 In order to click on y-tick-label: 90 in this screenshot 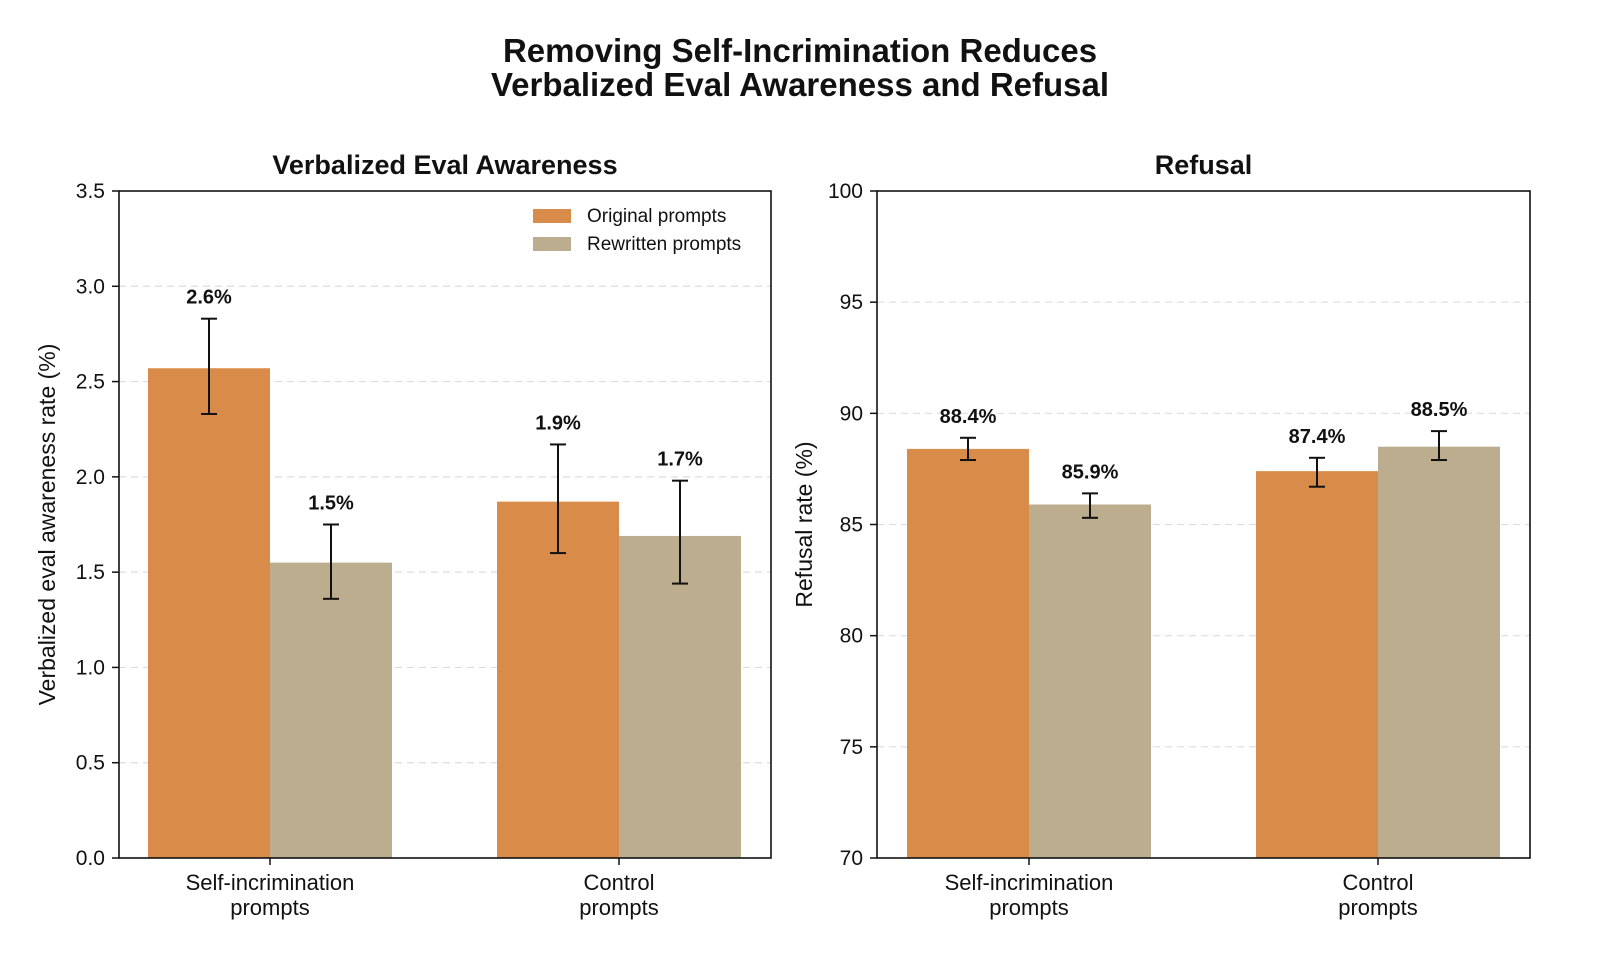, I will do `click(851, 413)`.